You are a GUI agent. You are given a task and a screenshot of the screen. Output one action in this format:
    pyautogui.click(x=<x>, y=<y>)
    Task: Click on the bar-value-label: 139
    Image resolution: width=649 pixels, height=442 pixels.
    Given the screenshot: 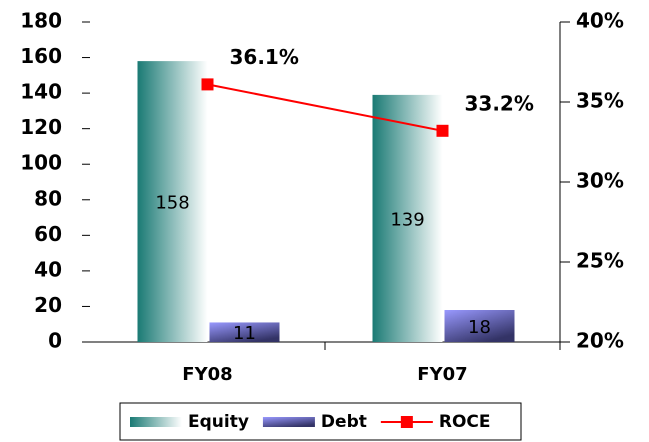 What is the action you would take?
    pyautogui.click(x=407, y=219)
    